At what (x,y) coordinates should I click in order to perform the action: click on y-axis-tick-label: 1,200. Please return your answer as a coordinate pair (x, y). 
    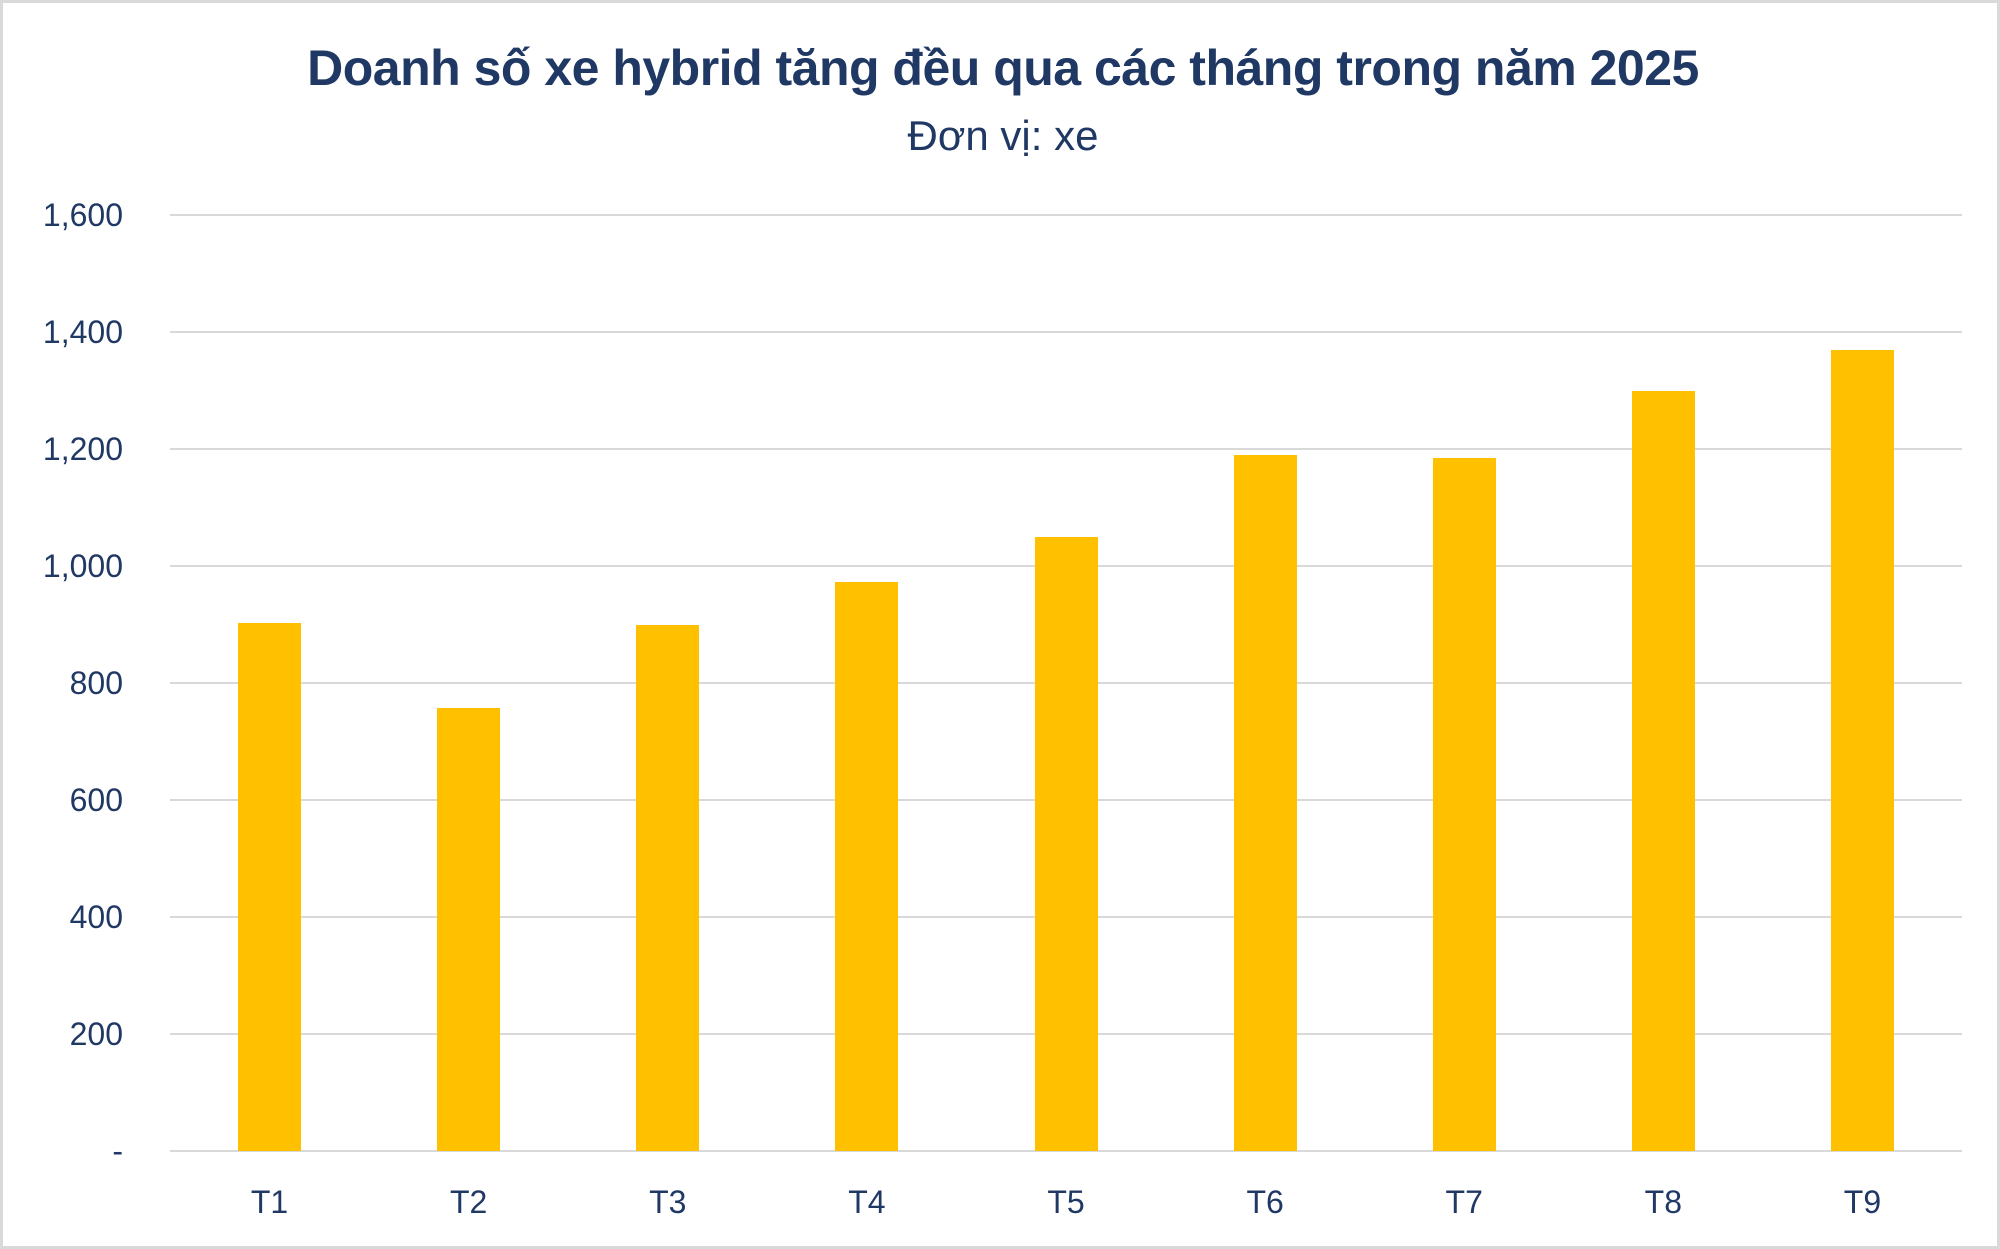
    Looking at the image, I should click on (82, 449).